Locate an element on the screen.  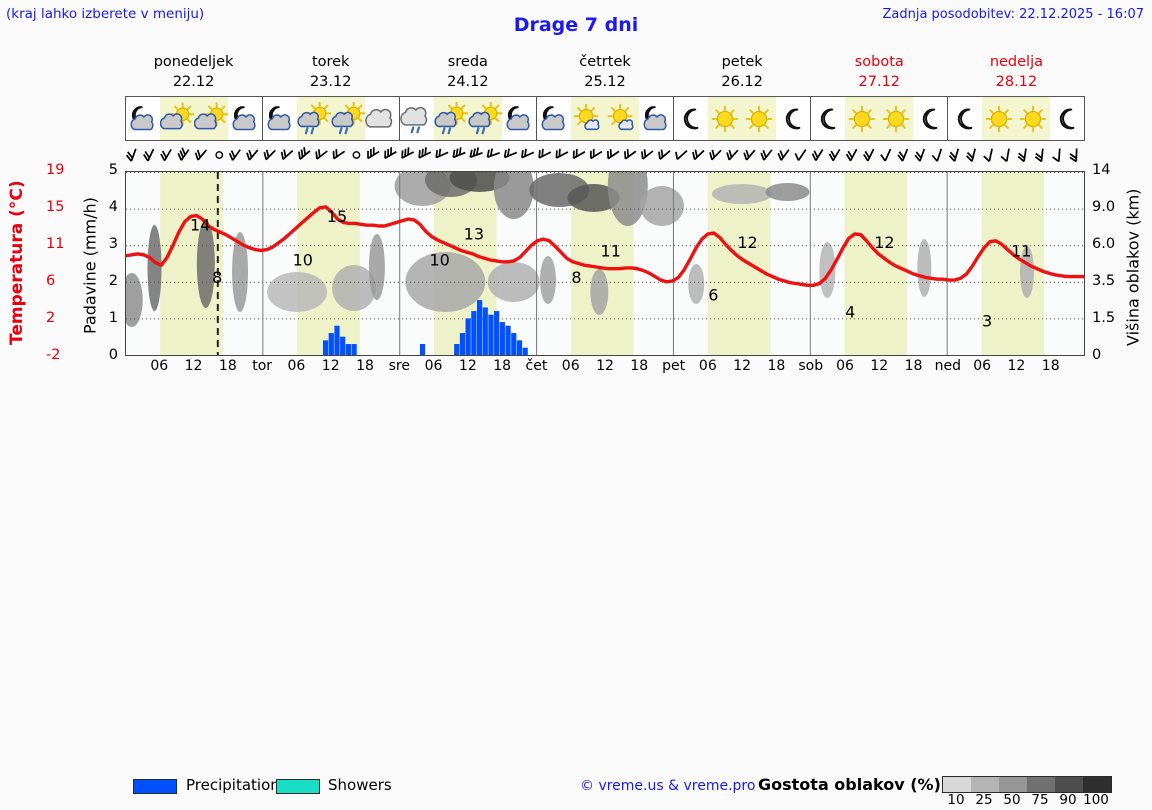
precip-tick-0: 5 is located at coordinates (113, 170).